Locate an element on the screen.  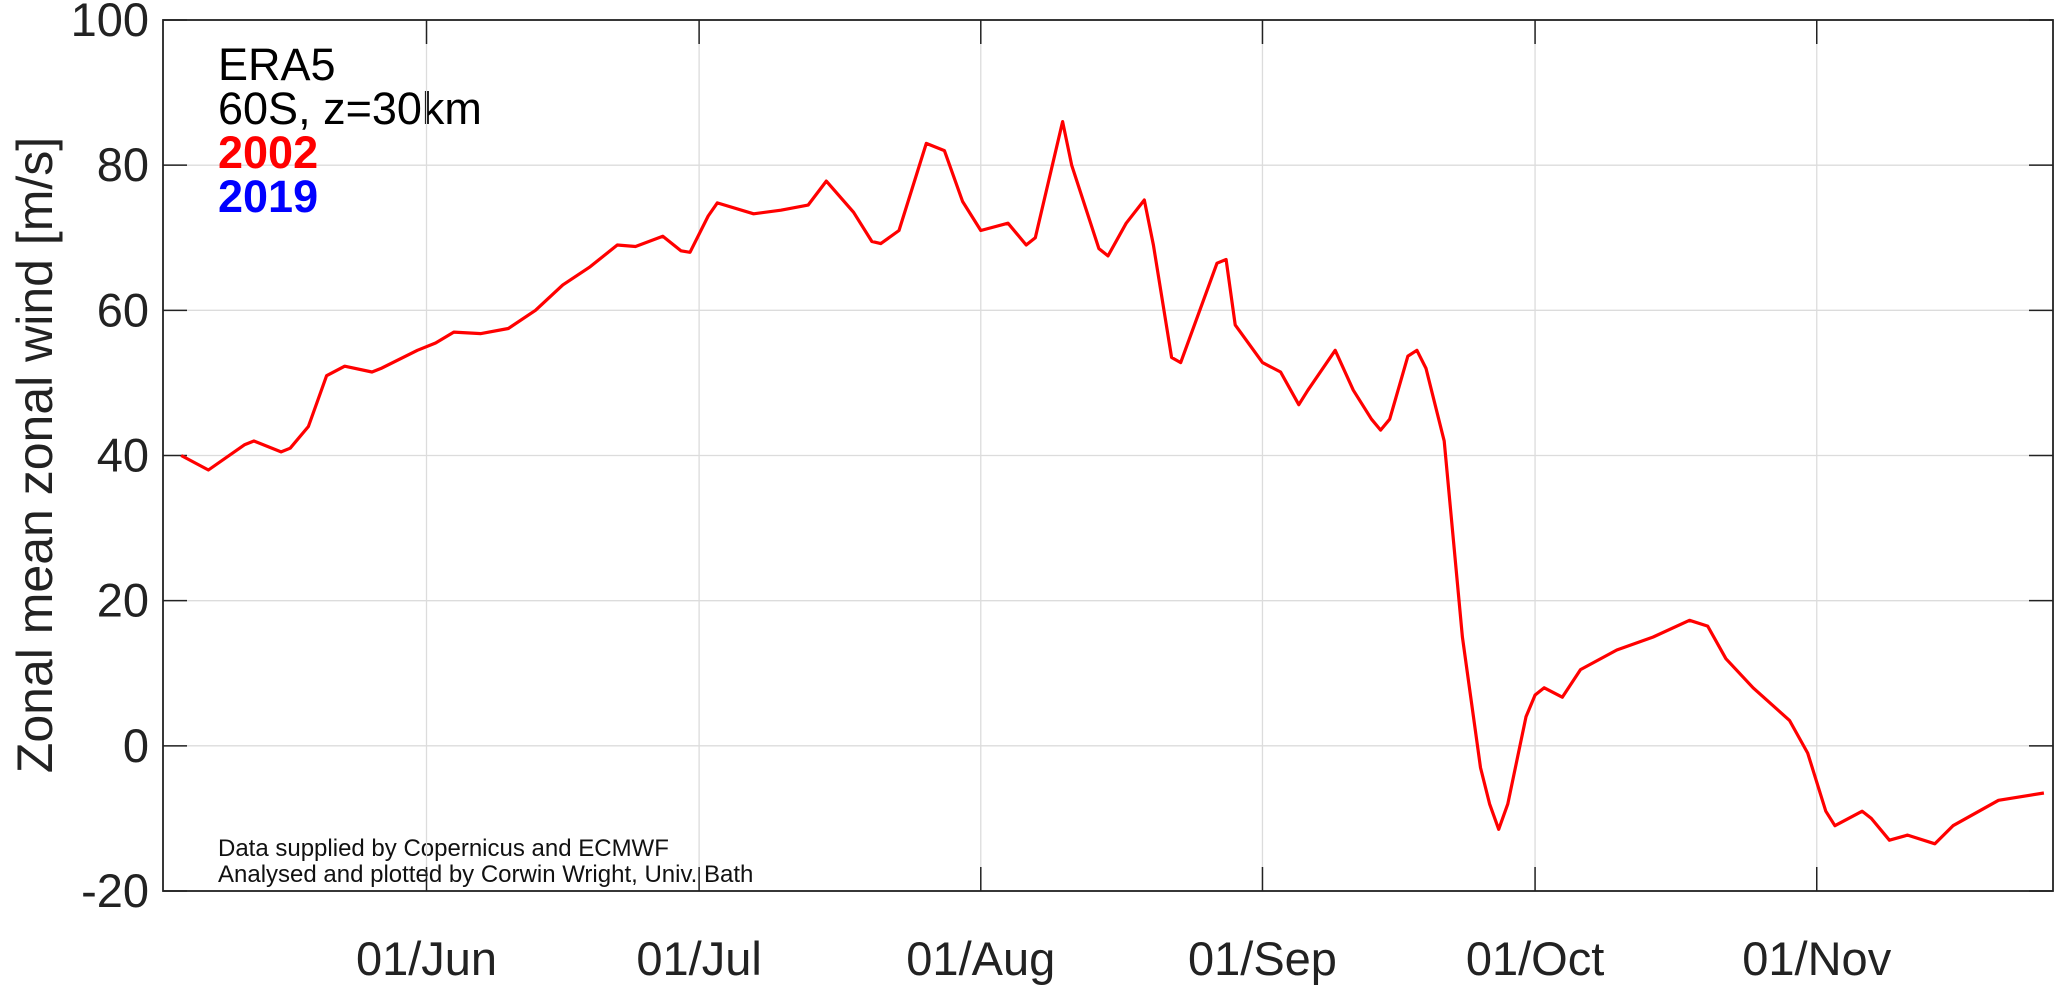
y-tick-label: 40 is located at coordinates (123, 455).